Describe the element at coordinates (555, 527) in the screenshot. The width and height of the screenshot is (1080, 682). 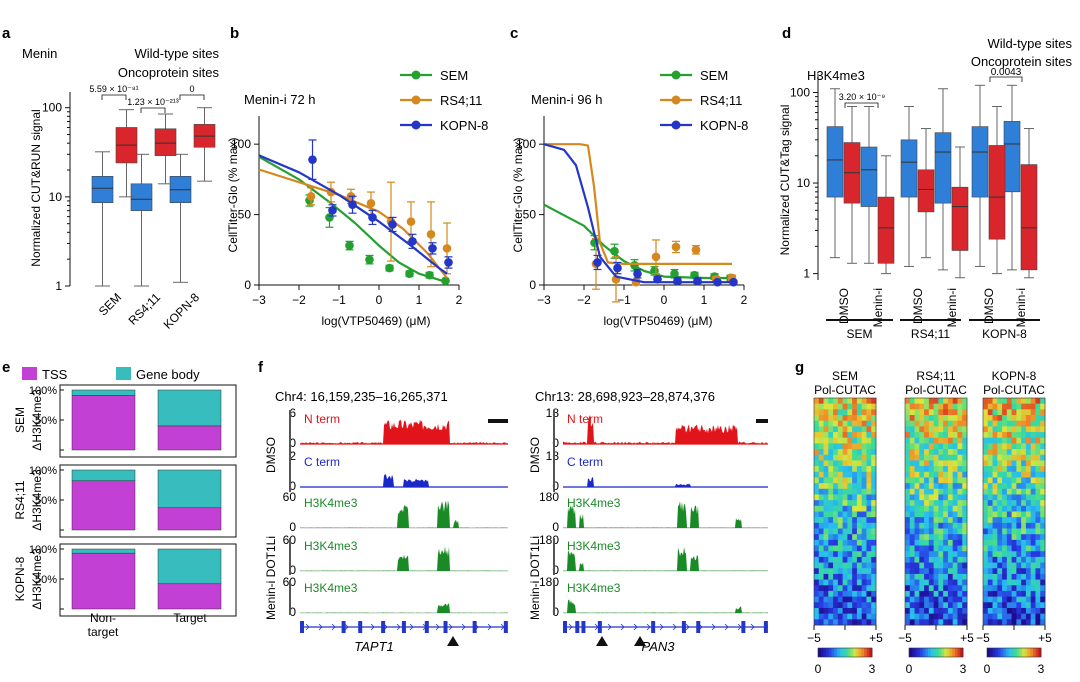
I see `track-zero-1-2: 0` at that location.